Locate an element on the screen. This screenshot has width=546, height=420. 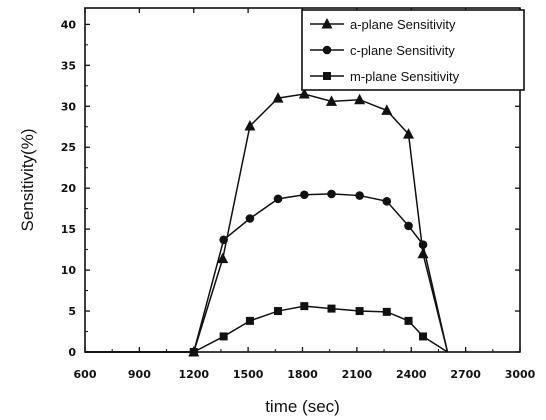
y-tick-label: 40 is located at coordinates (69, 24).